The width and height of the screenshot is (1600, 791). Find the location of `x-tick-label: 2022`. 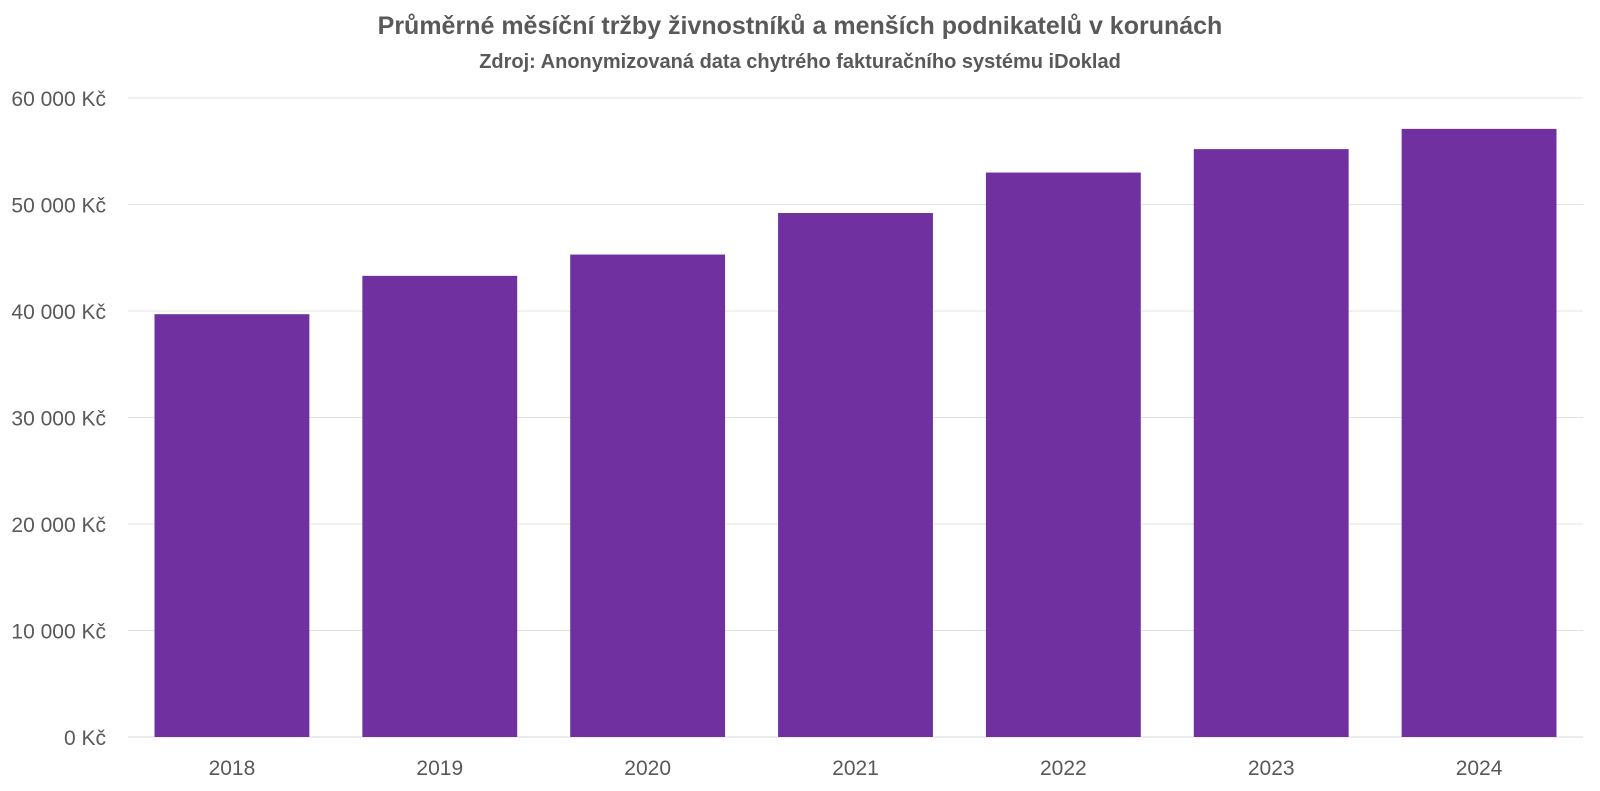

x-tick-label: 2022 is located at coordinates (1063, 768).